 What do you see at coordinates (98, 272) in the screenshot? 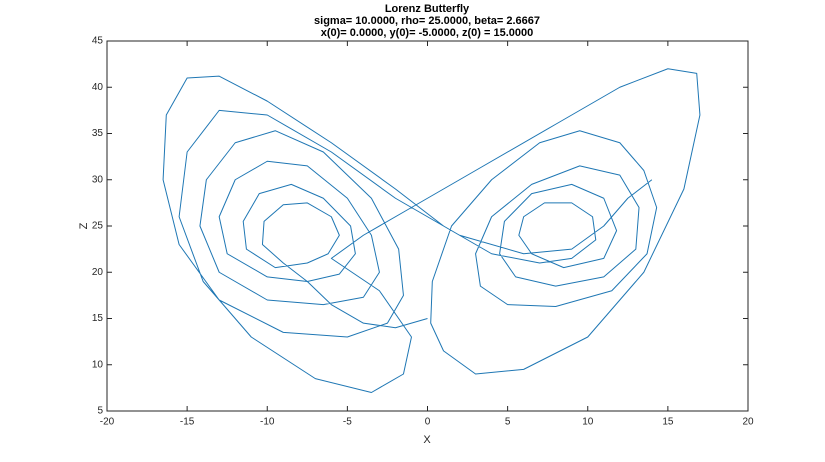
I see `y-tick-label: 20` at bounding box center [98, 272].